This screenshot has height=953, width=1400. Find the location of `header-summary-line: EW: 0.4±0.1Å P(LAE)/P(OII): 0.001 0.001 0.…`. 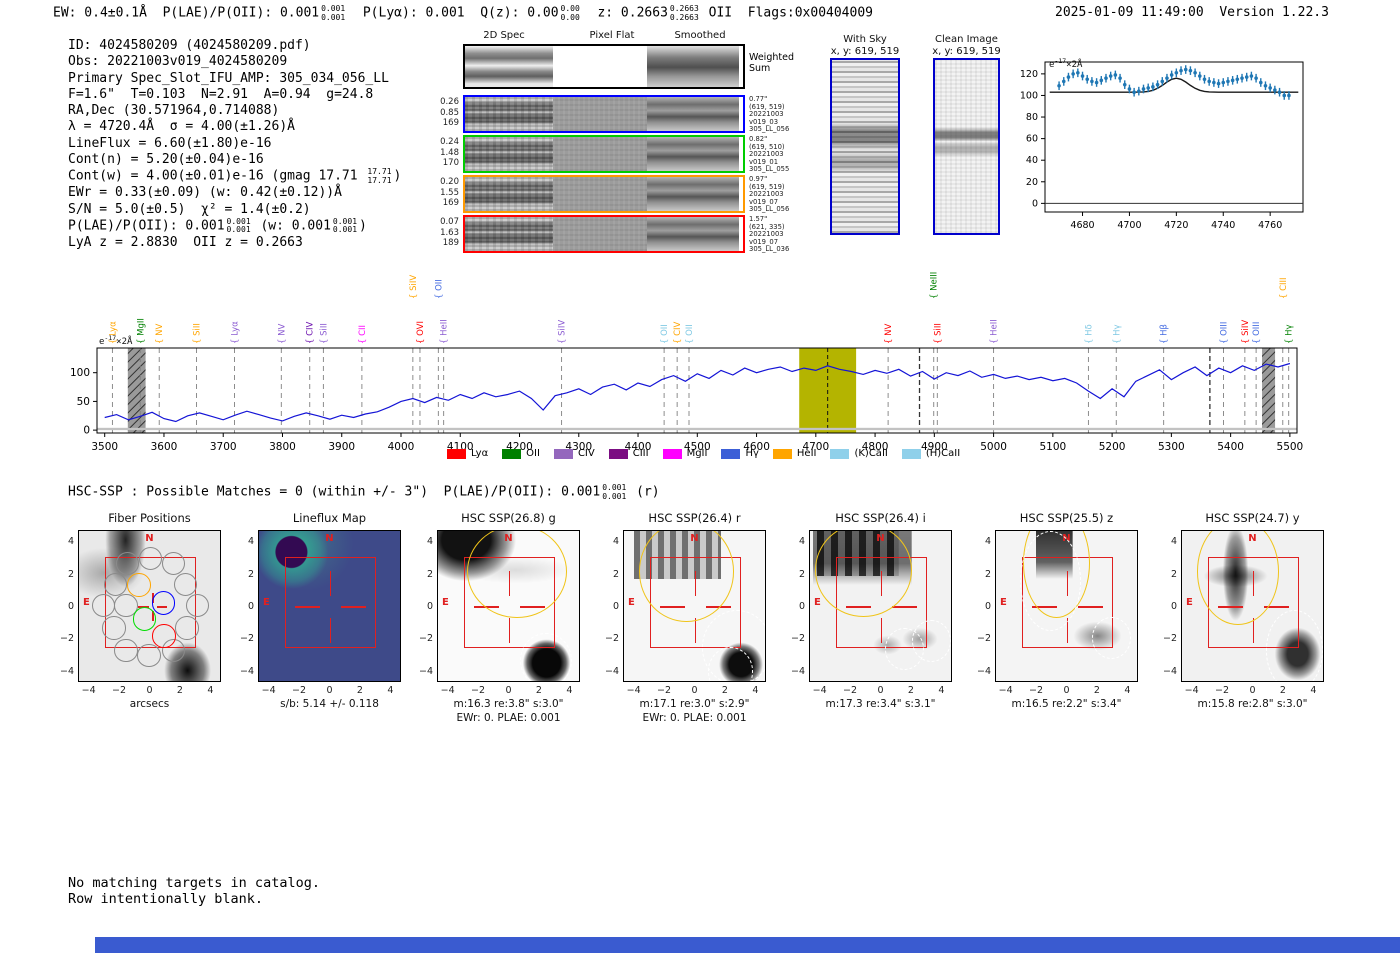

header-summary-line: EW: 0.4±0.1Å P(LAE)/P(OII): 0.001 0.001 0.… is located at coordinates (463, 13).